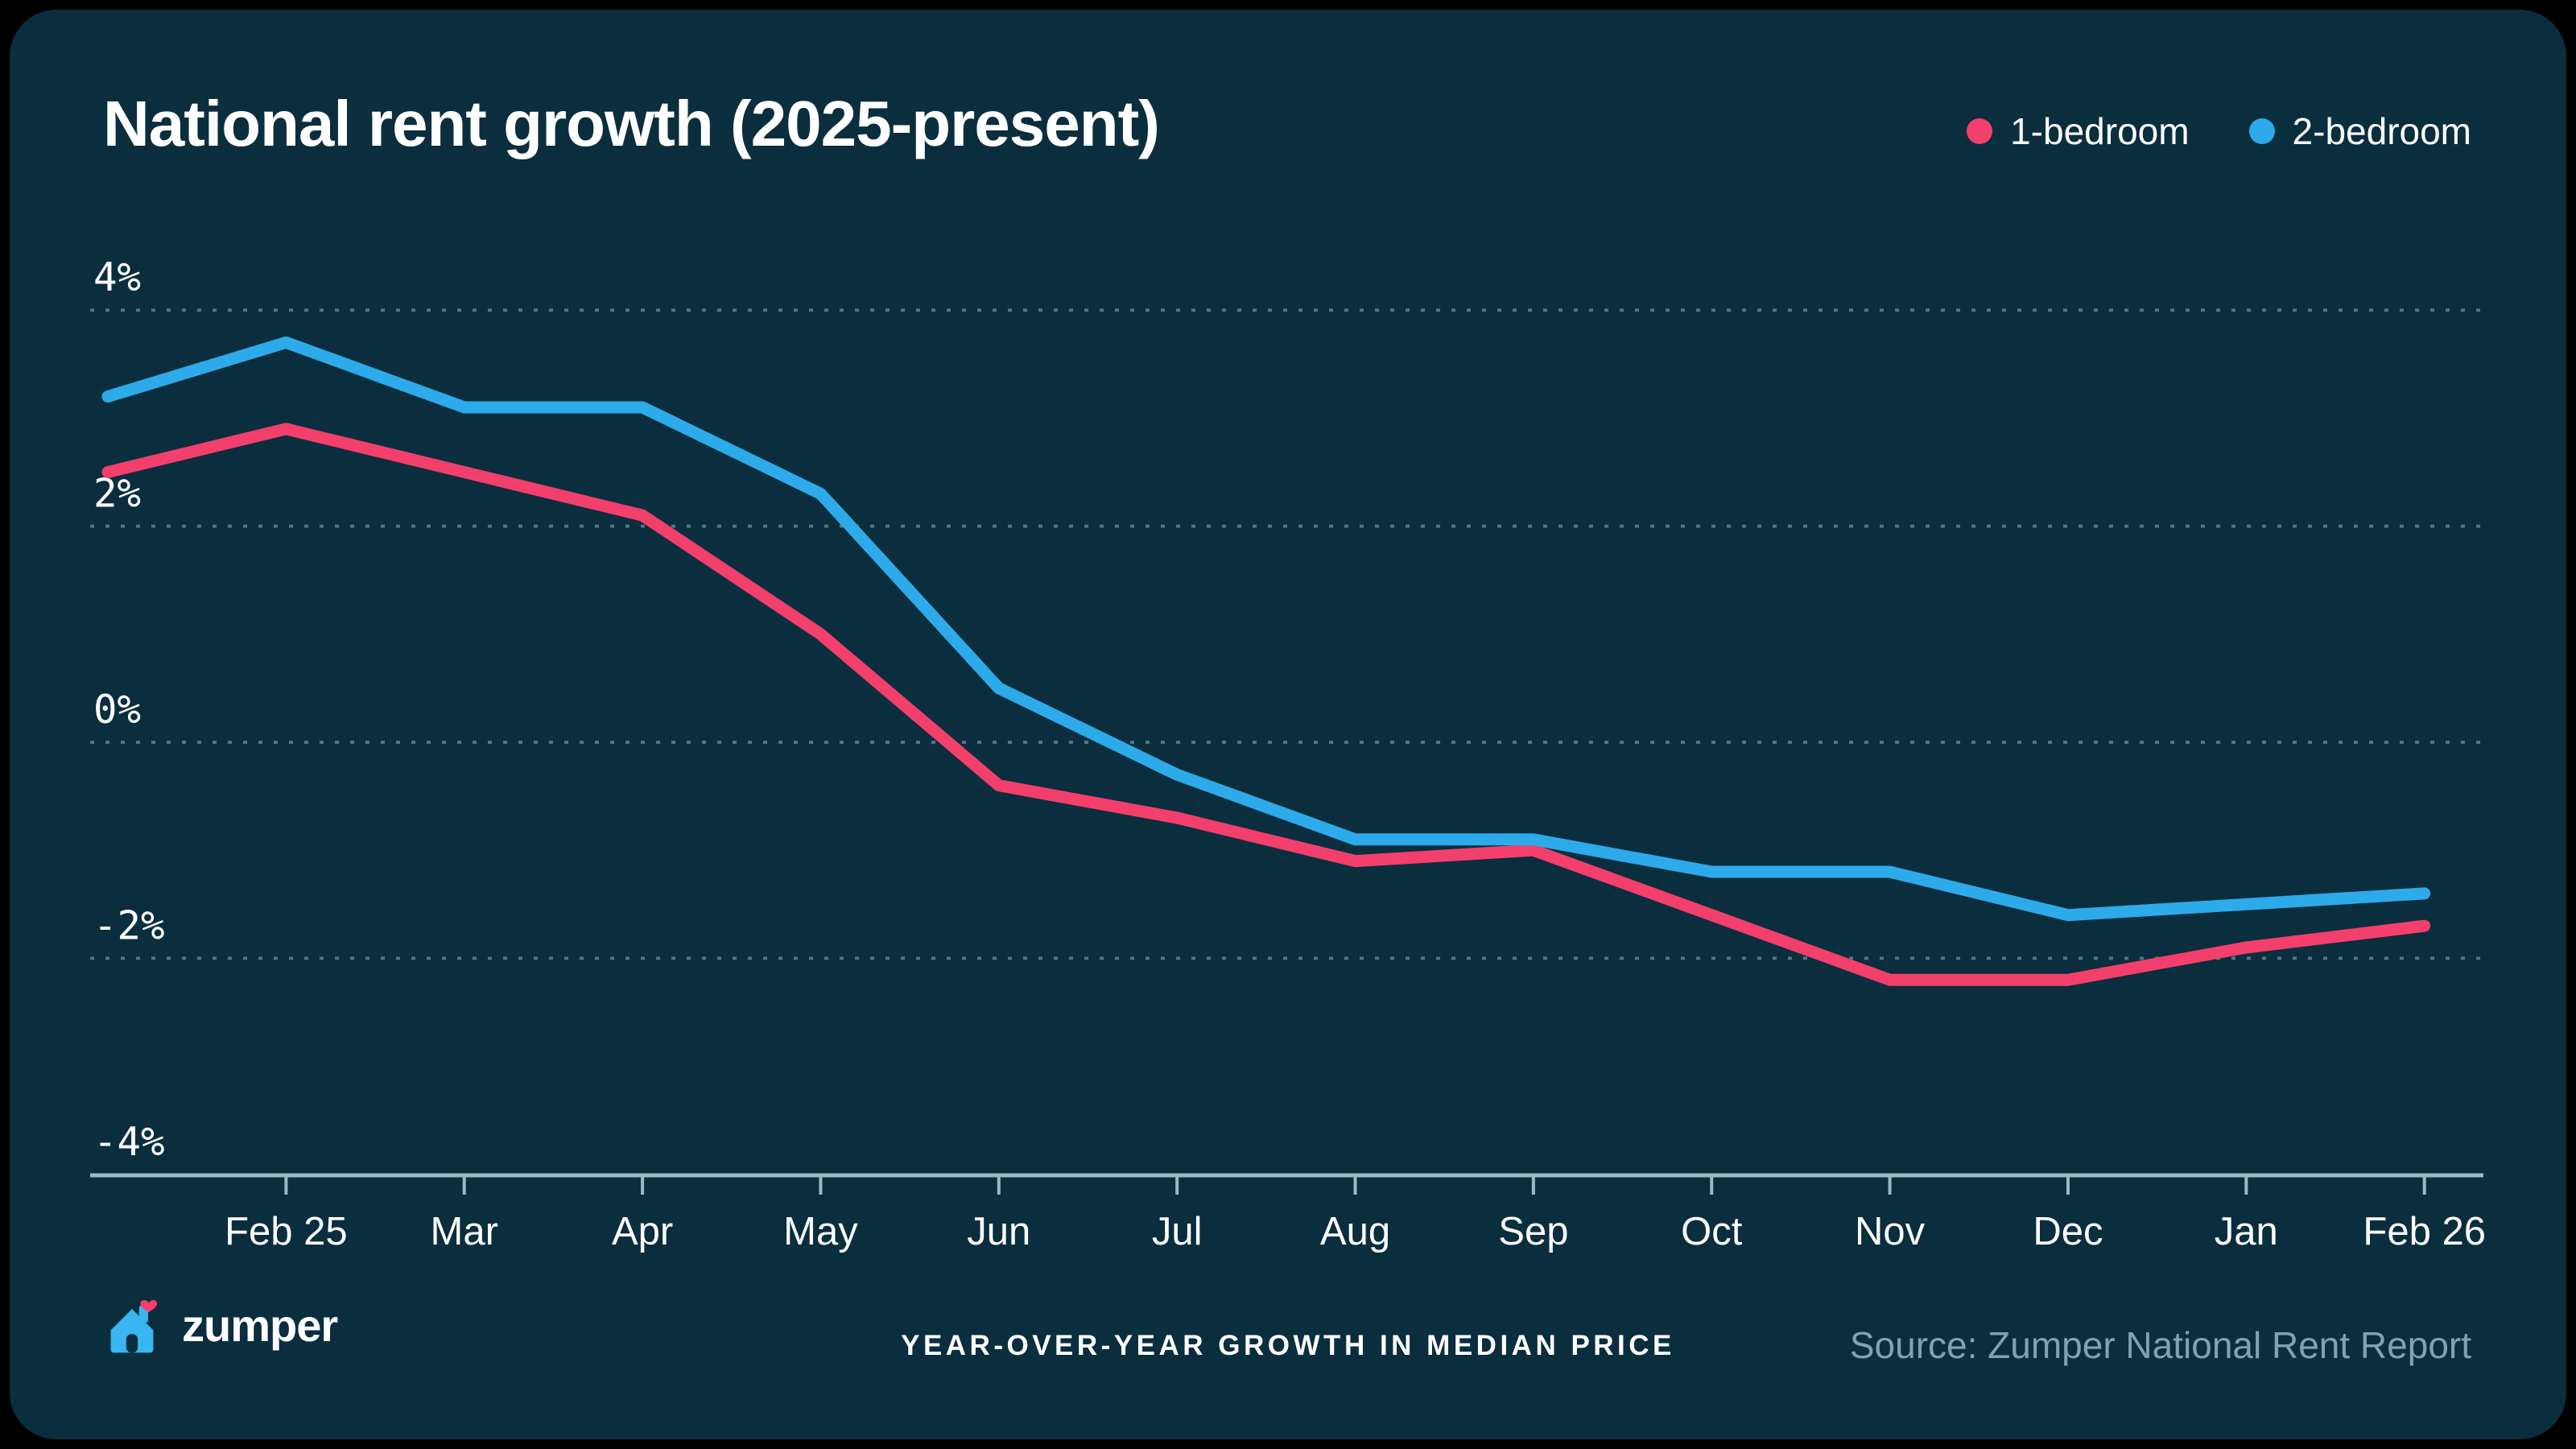 Image resolution: width=2576 pixels, height=1449 pixels. What do you see at coordinates (129, 925) in the screenshot?
I see `y-tick-label: -2%` at bounding box center [129, 925].